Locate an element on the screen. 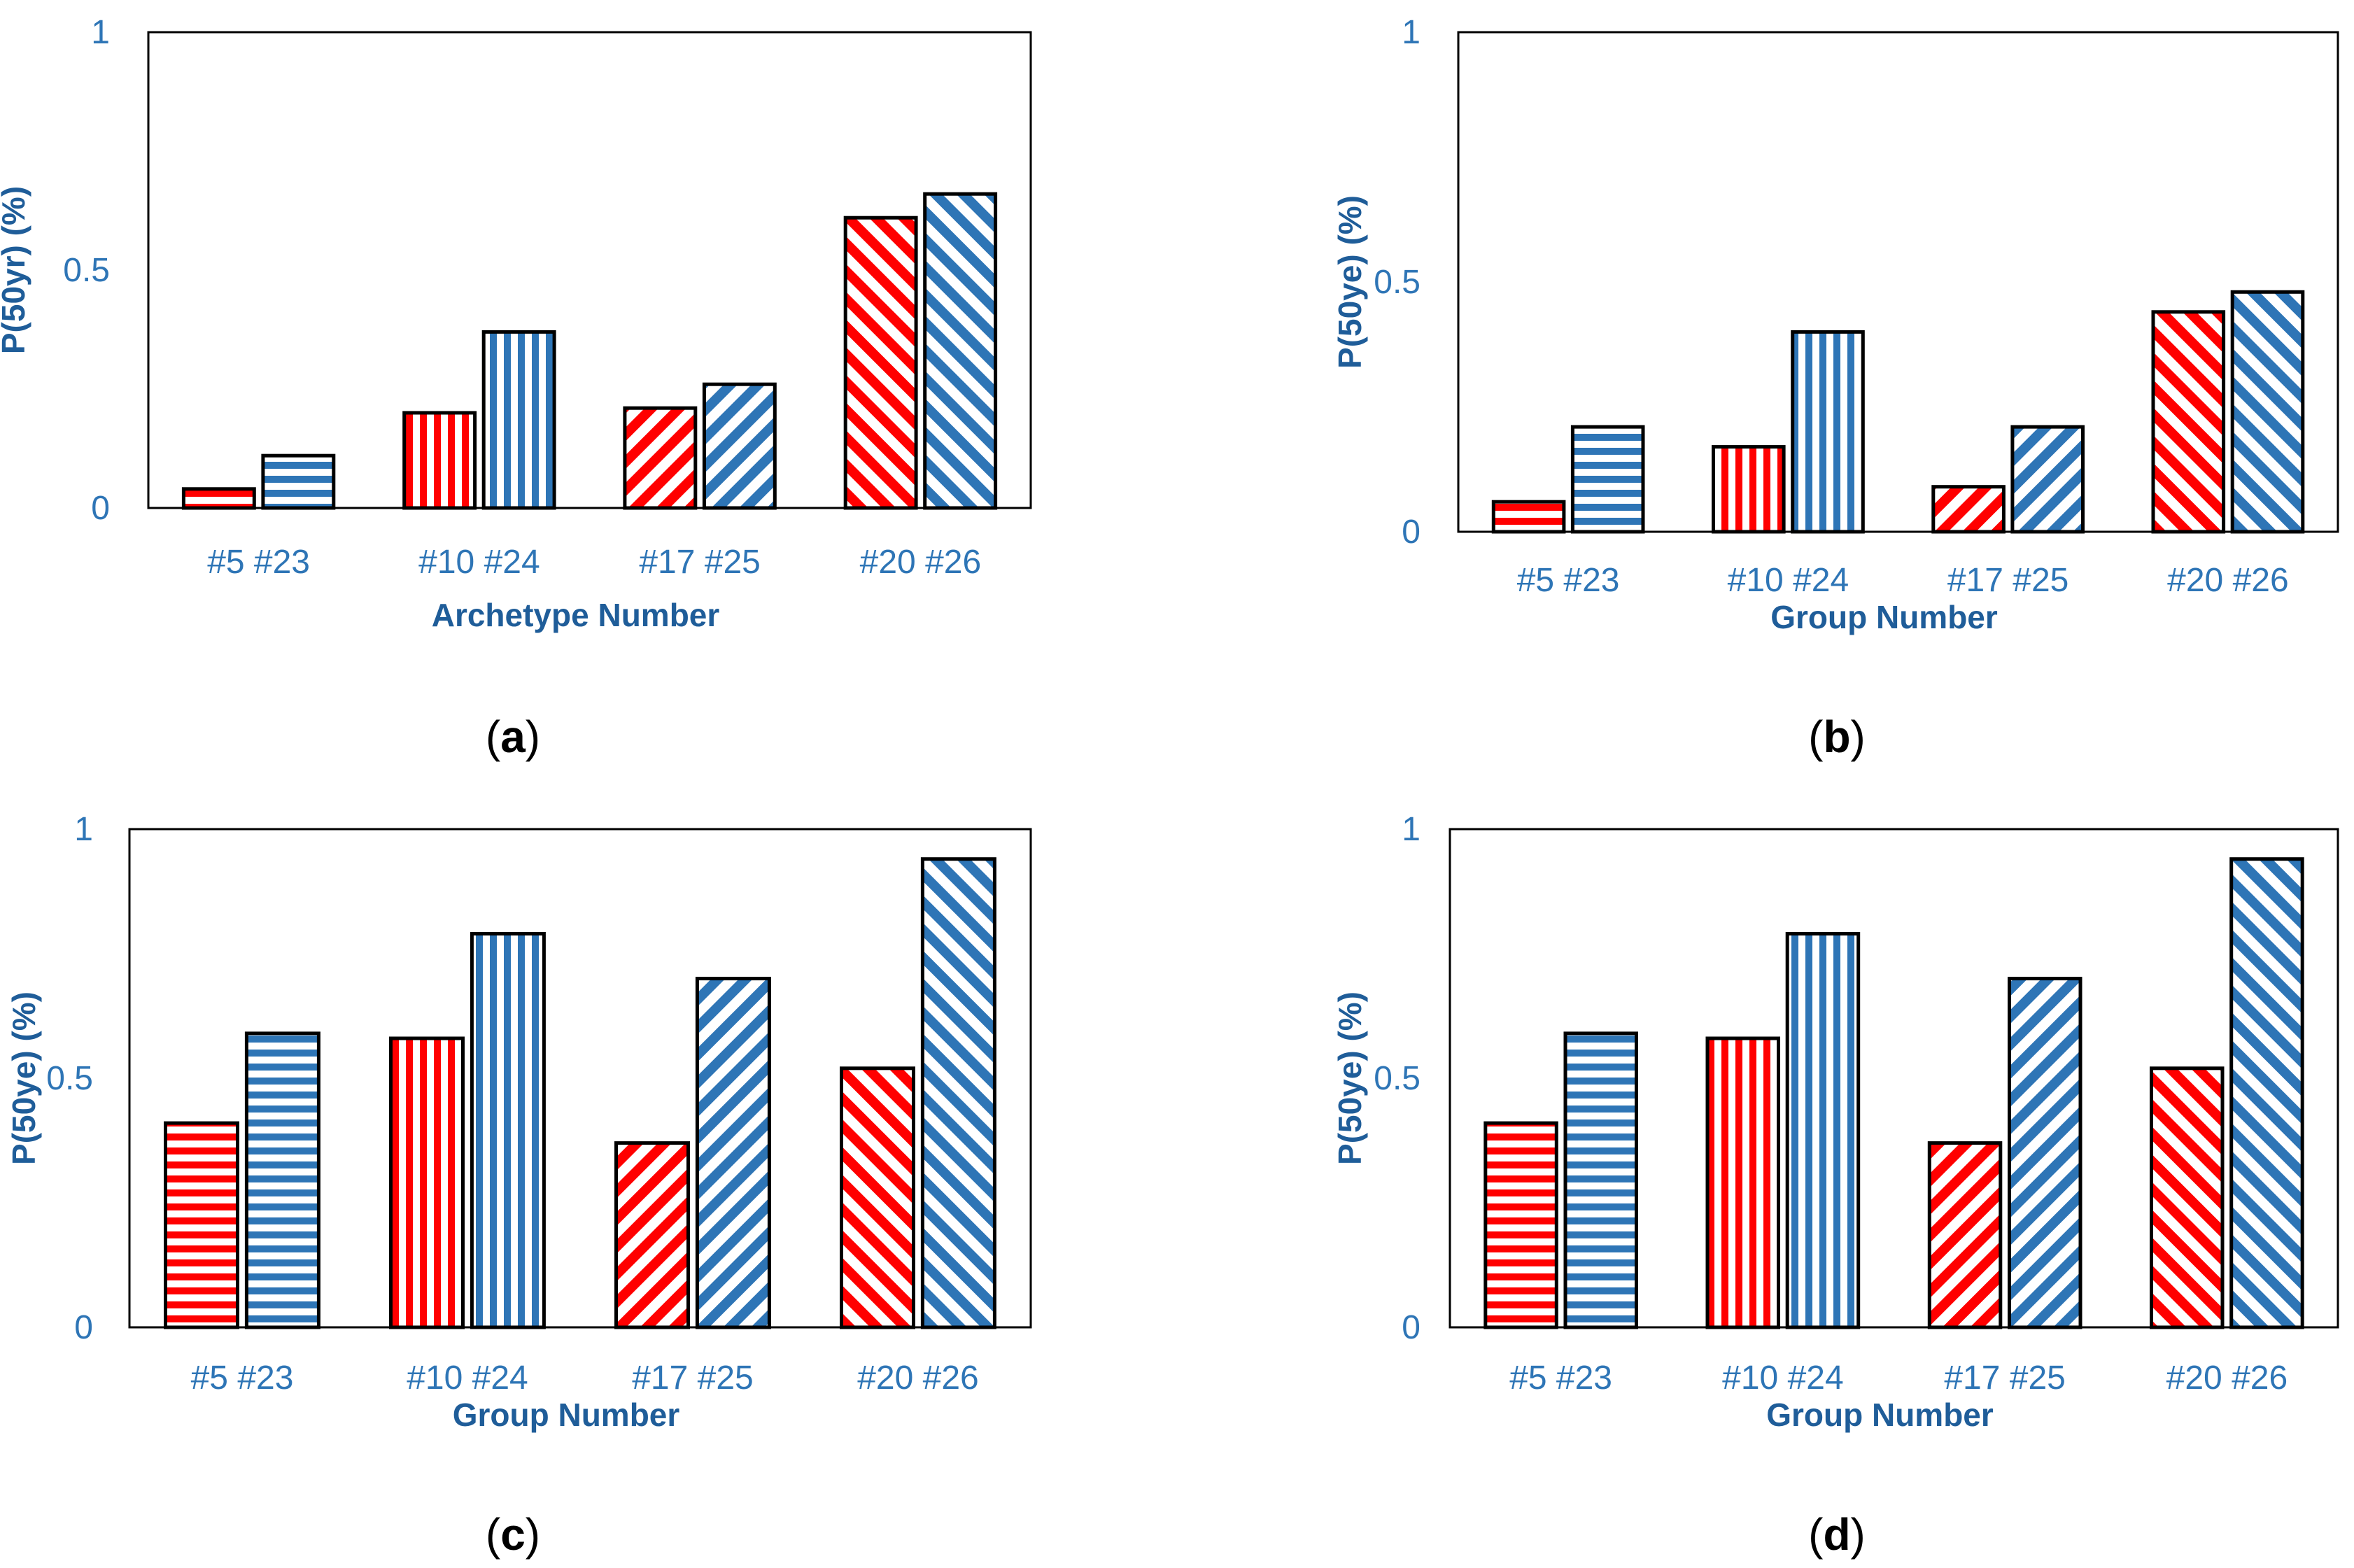 This screenshot has height=1568, width=2354. y-axis-title: P(50yr) (%) is located at coordinates (15, 270).